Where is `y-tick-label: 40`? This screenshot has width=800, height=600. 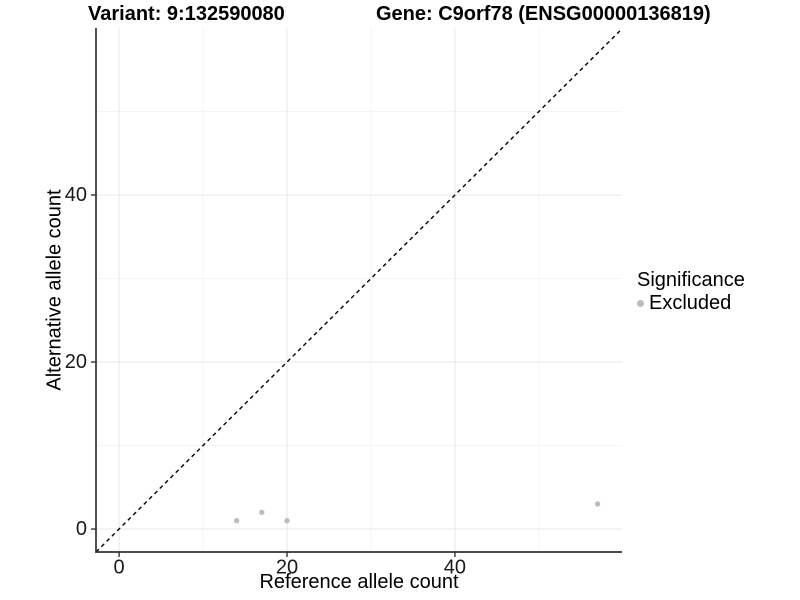
y-tick-label: 40 is located at coordinates (76, 195).